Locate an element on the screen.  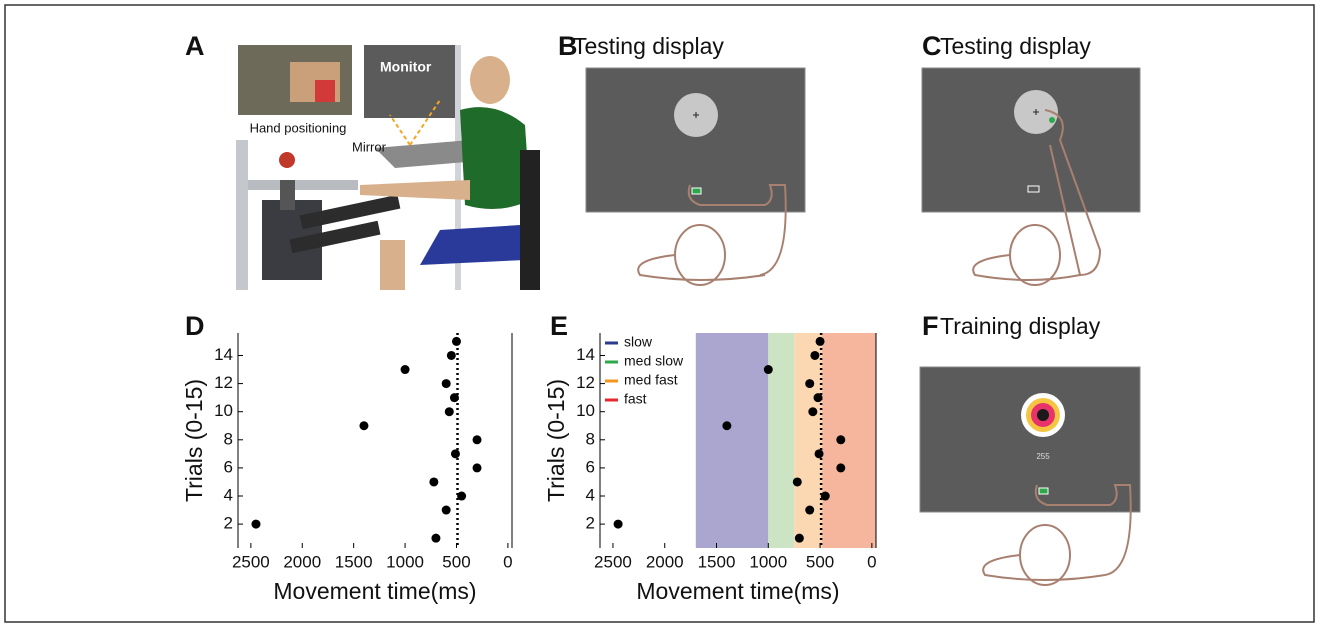
apparatus-illustration is located at coordinates (388, 167).